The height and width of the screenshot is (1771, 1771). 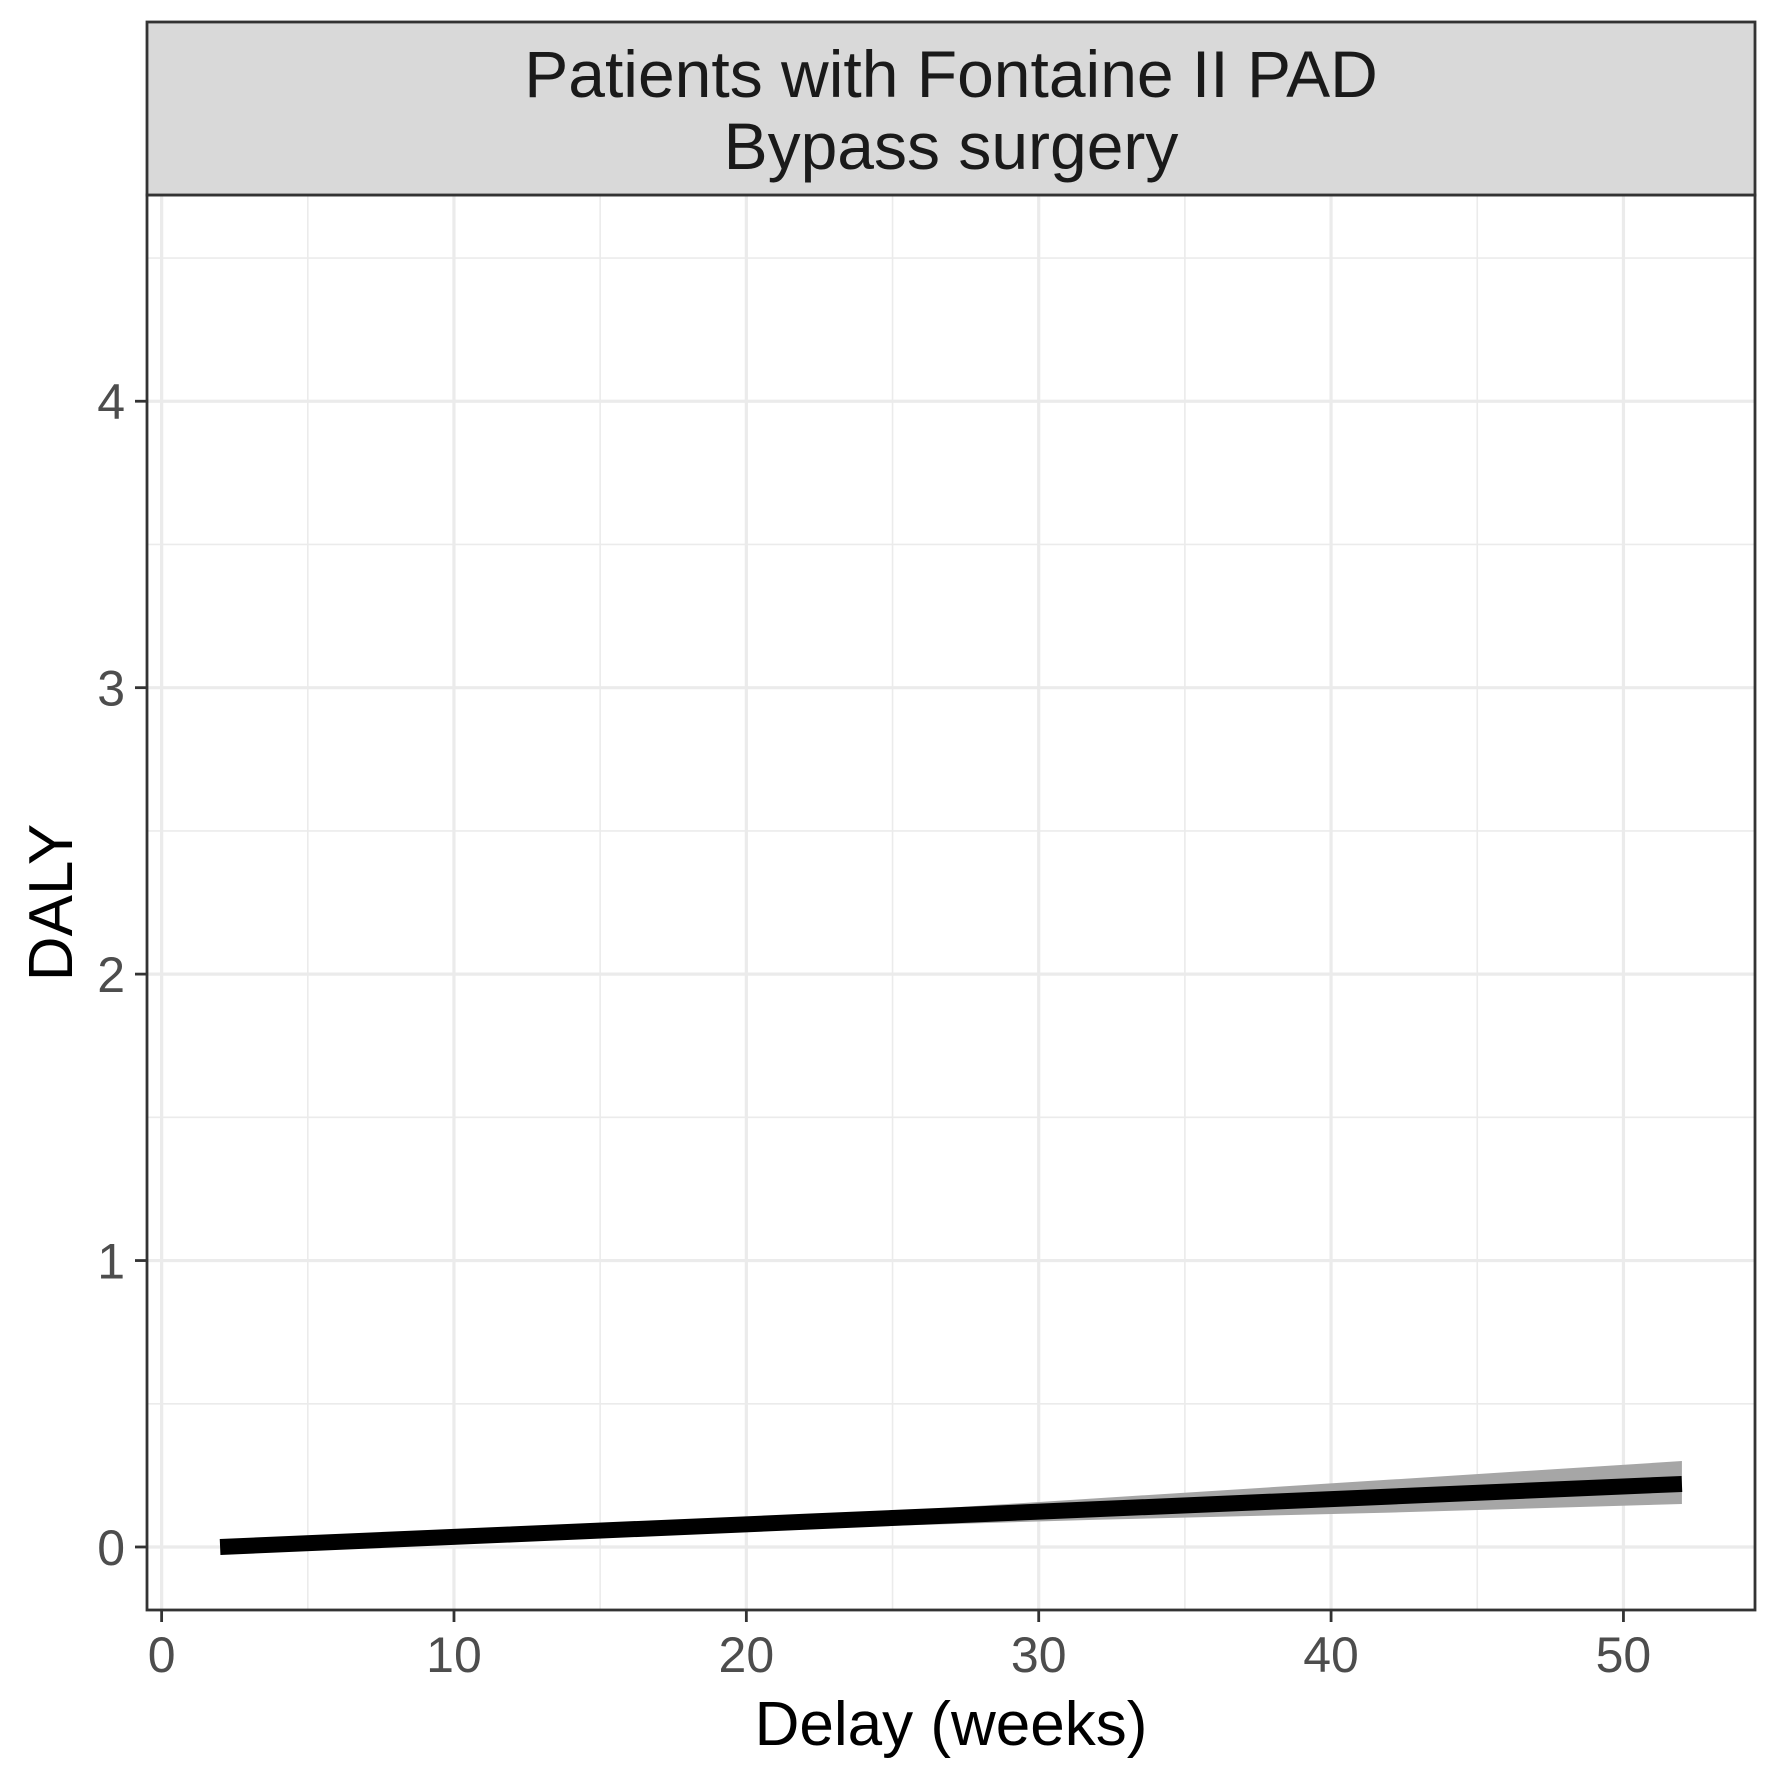 What do you see at coordinates (900, 1646) in the screenshot?
I see `x-axis: 0 10 20 30 40 50` at bounding box center [900, 1646].